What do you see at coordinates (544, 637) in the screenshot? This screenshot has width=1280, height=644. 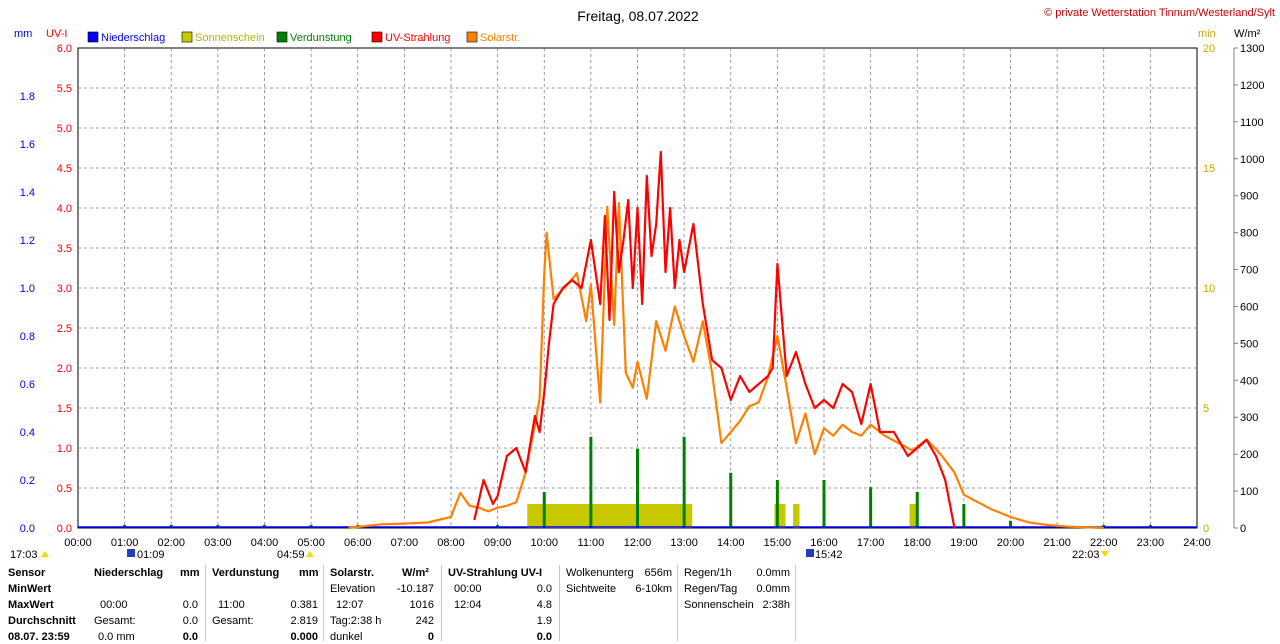 I see `uv-cur-val: 0.0` at bounding box center [544, 637].